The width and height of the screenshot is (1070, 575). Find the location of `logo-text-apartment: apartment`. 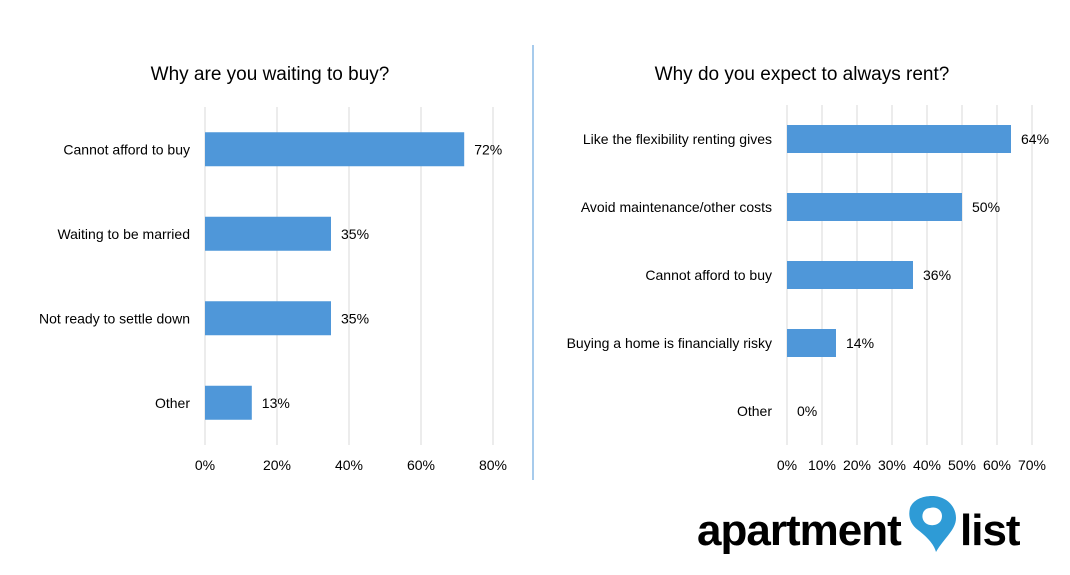

logo-text-apartment: apartment is located at coordinates (799, 530).